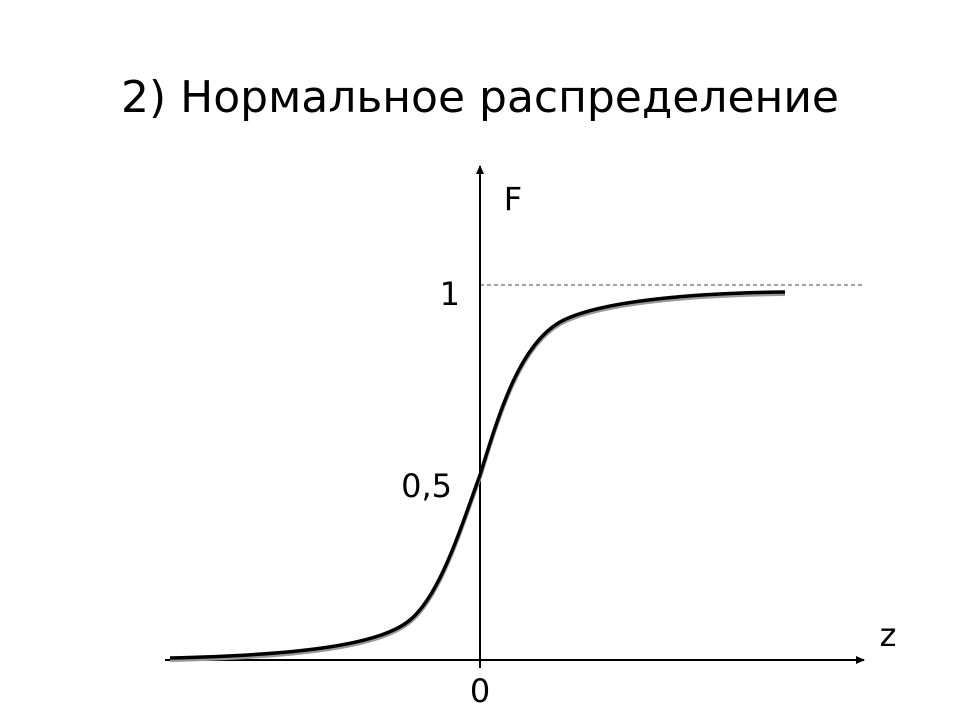  Describe the element at coordinates (480, 691) in the screenshot. I see `tick-label: 0` at that location.